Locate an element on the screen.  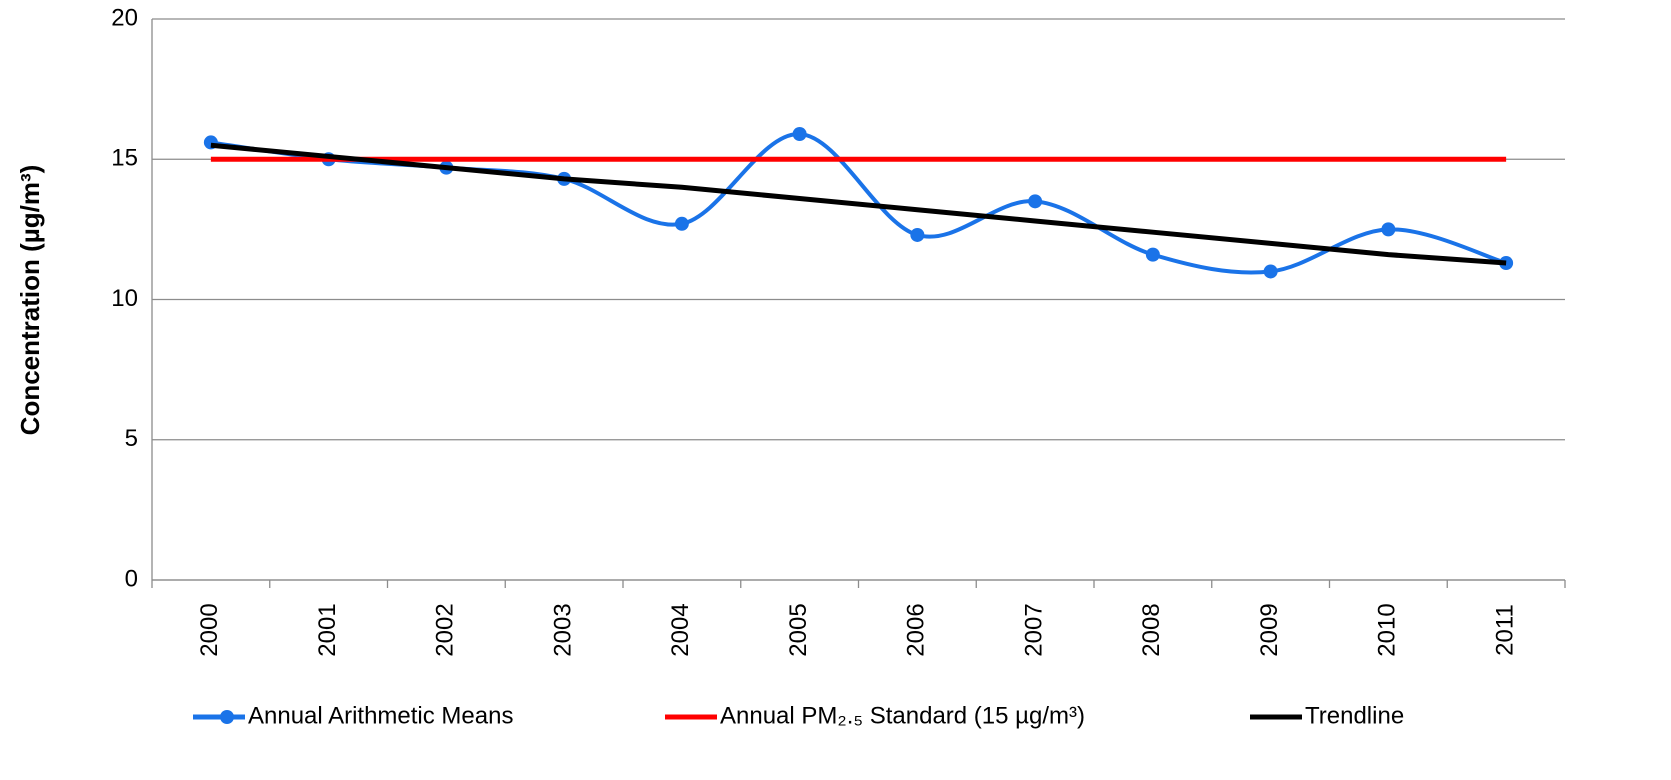
x-tick-label: 2009 is located at coordinates (1269, 629).